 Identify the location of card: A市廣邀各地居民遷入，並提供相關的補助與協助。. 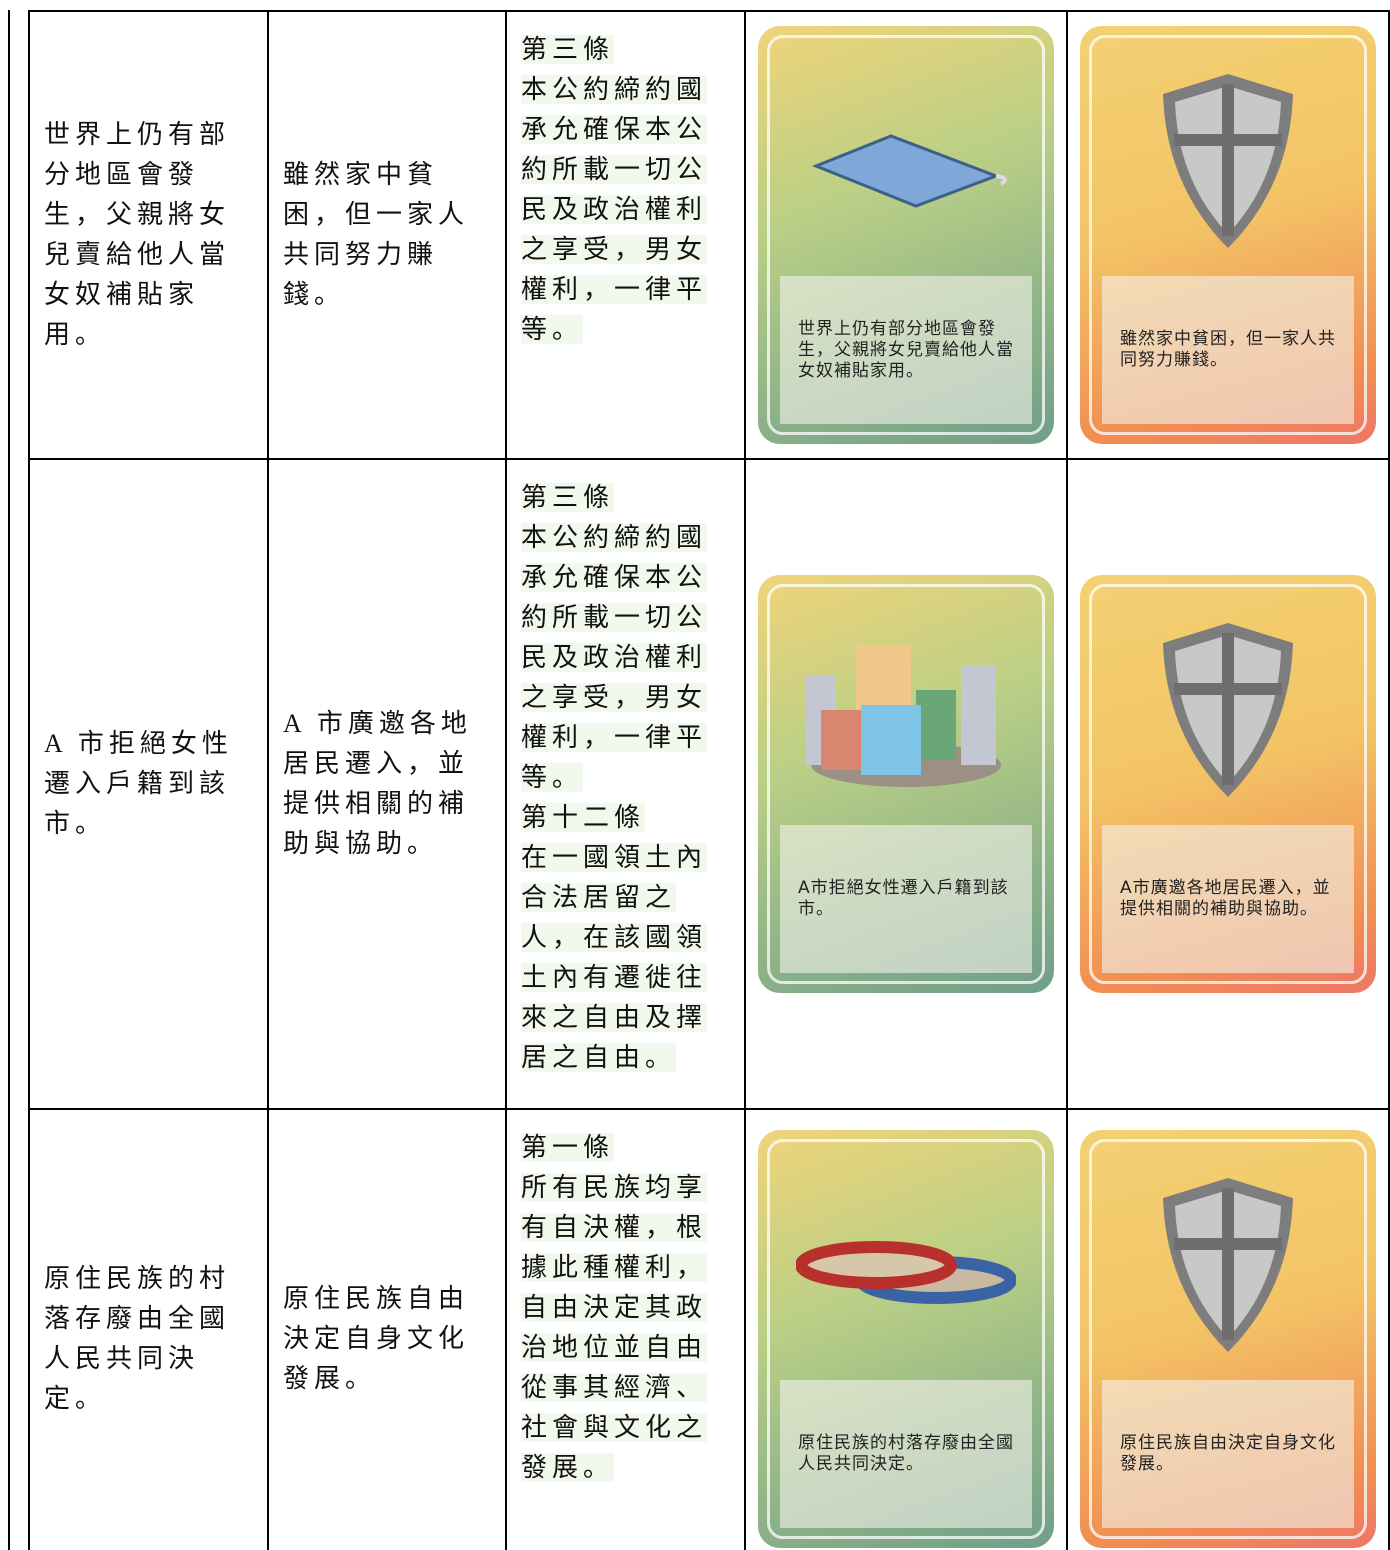
(1227, 784).